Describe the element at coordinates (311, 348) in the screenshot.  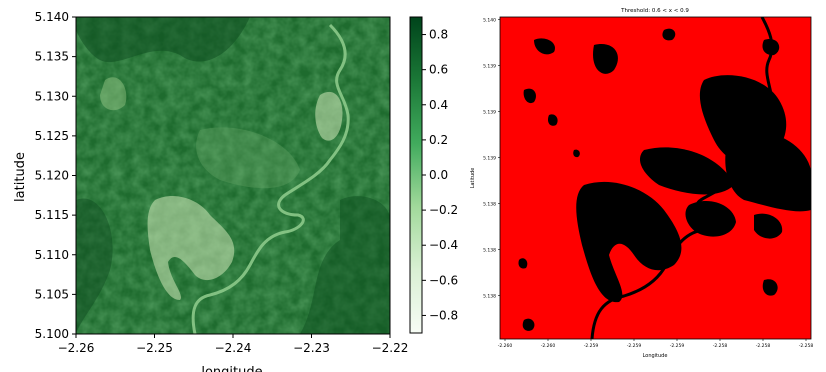
I see `x-tick-label: −2.23` at that location.